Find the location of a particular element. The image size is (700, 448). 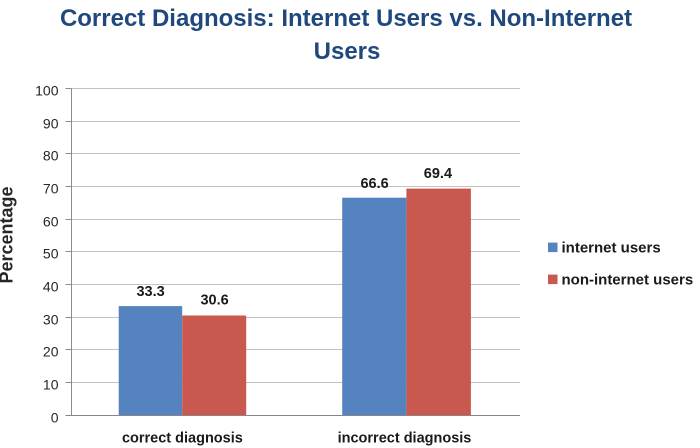

svg-text: 100 is located at coordinates (47, 91).